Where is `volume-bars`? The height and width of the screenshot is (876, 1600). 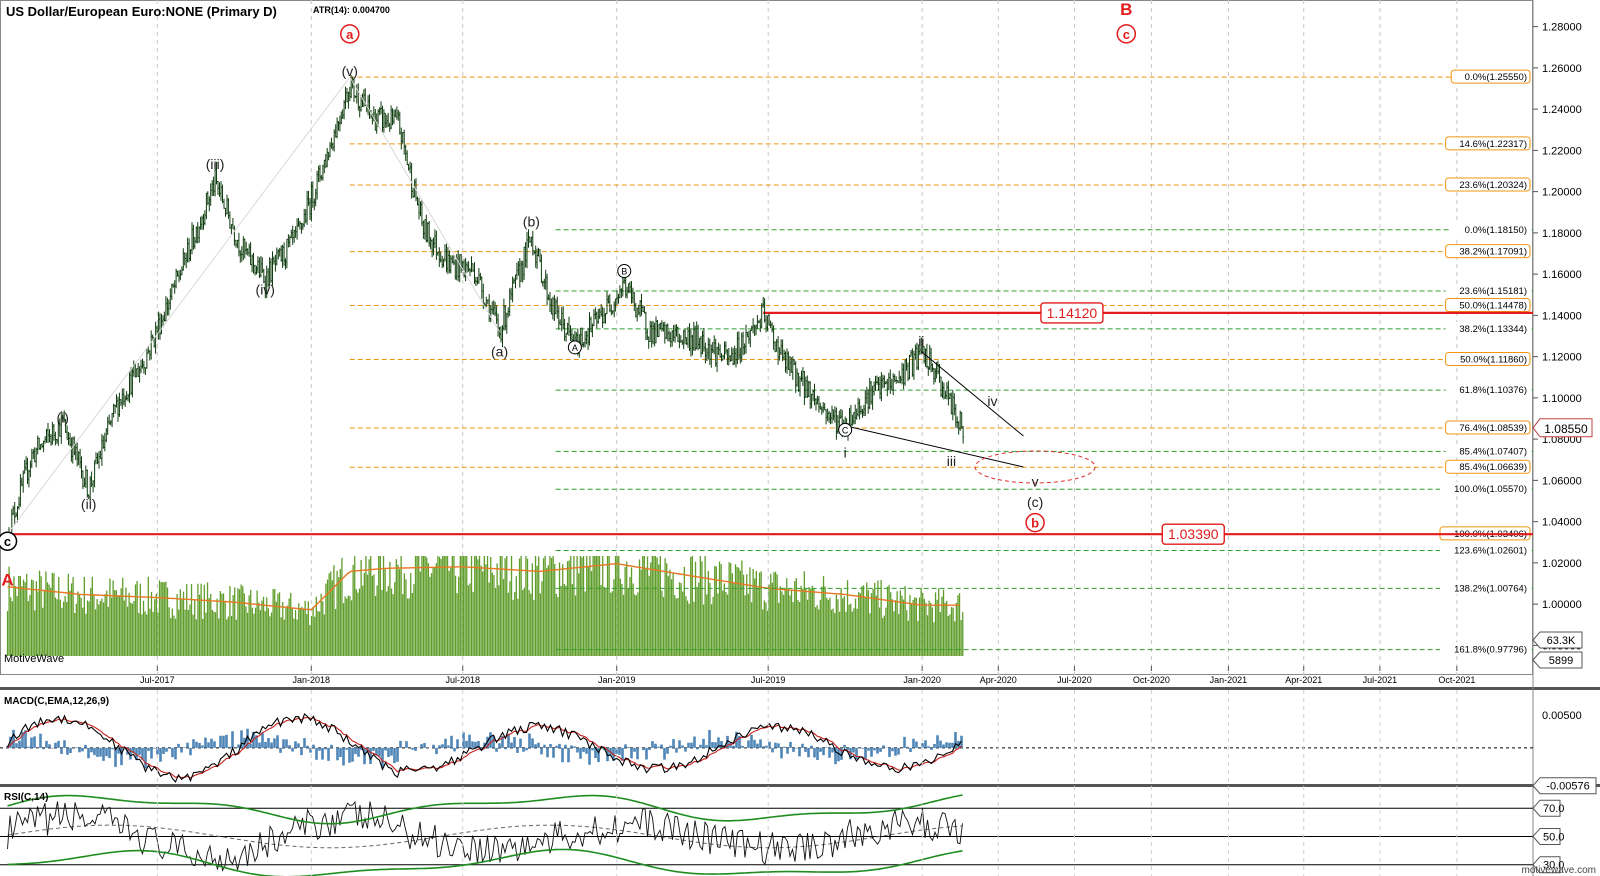
volume-bars is located at coordinates (485, 606).